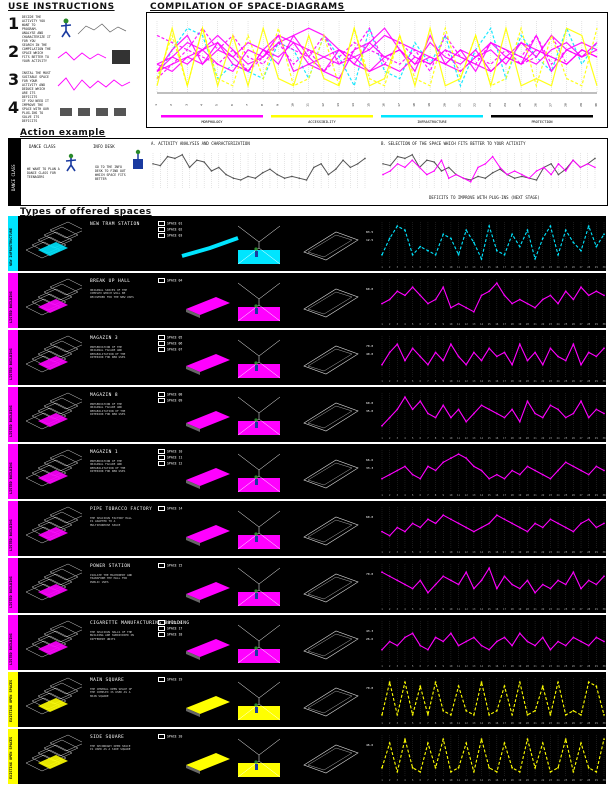 This screenshot has width=612, height=790. Describe the element at coordinates (520, 780) in the screenshot. I see `tick-label: 19` at that location.